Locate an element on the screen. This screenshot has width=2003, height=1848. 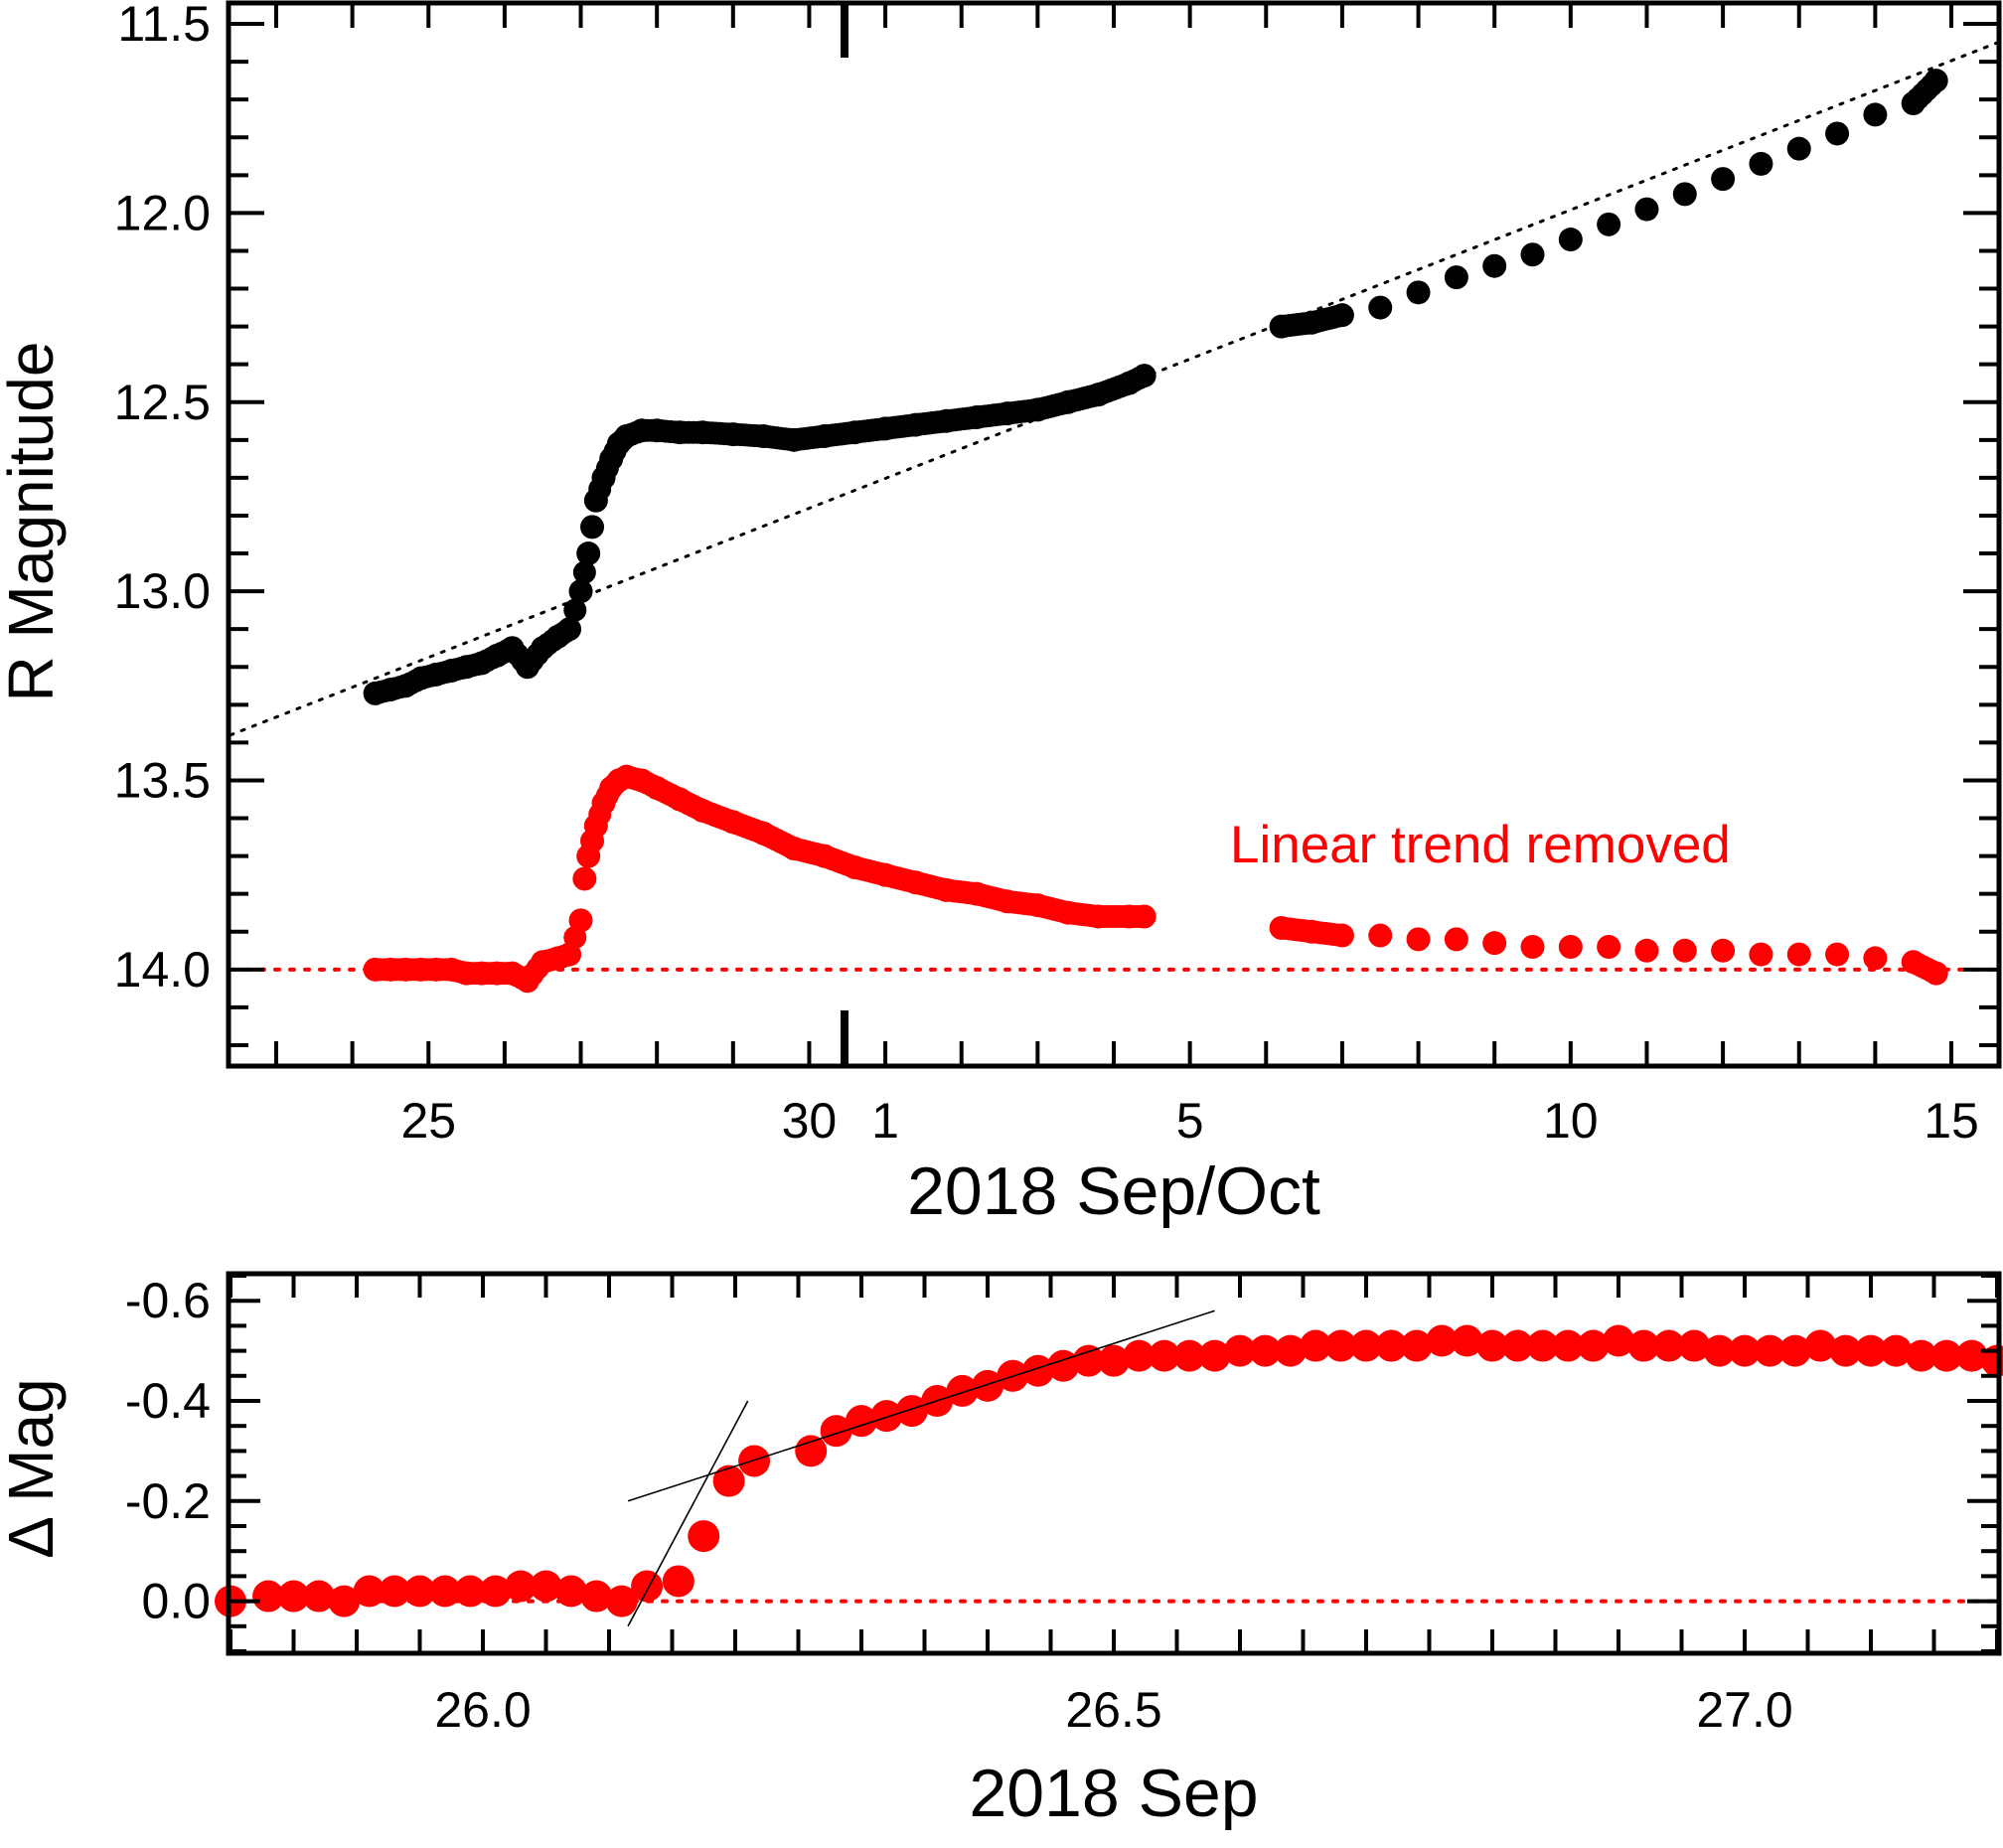
bottom-x-tick-label: 26.5 is located at coordinates (1113, 1710).